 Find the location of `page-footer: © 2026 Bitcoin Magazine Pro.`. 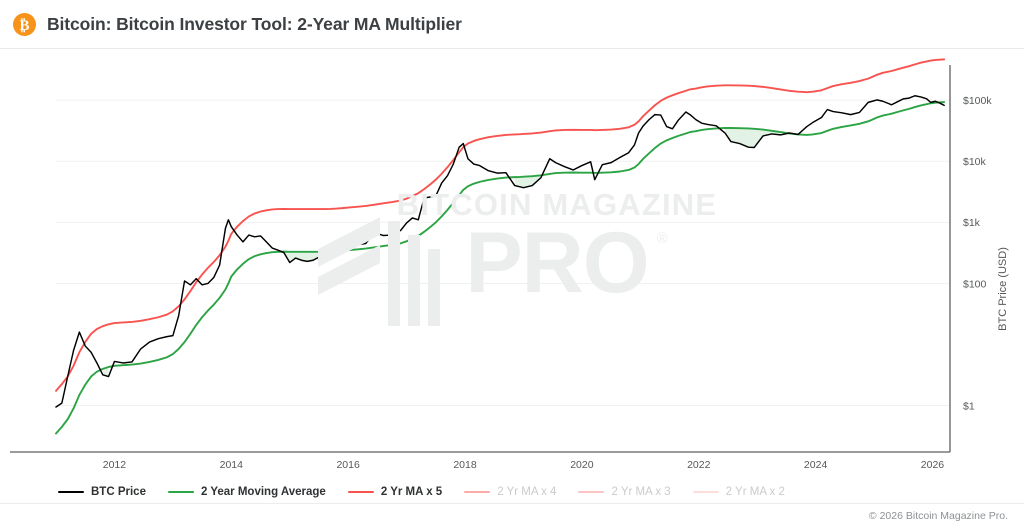

page-footer: © 2026 Bitcoin Magazine Pro. is located at coordinates (512, 515).